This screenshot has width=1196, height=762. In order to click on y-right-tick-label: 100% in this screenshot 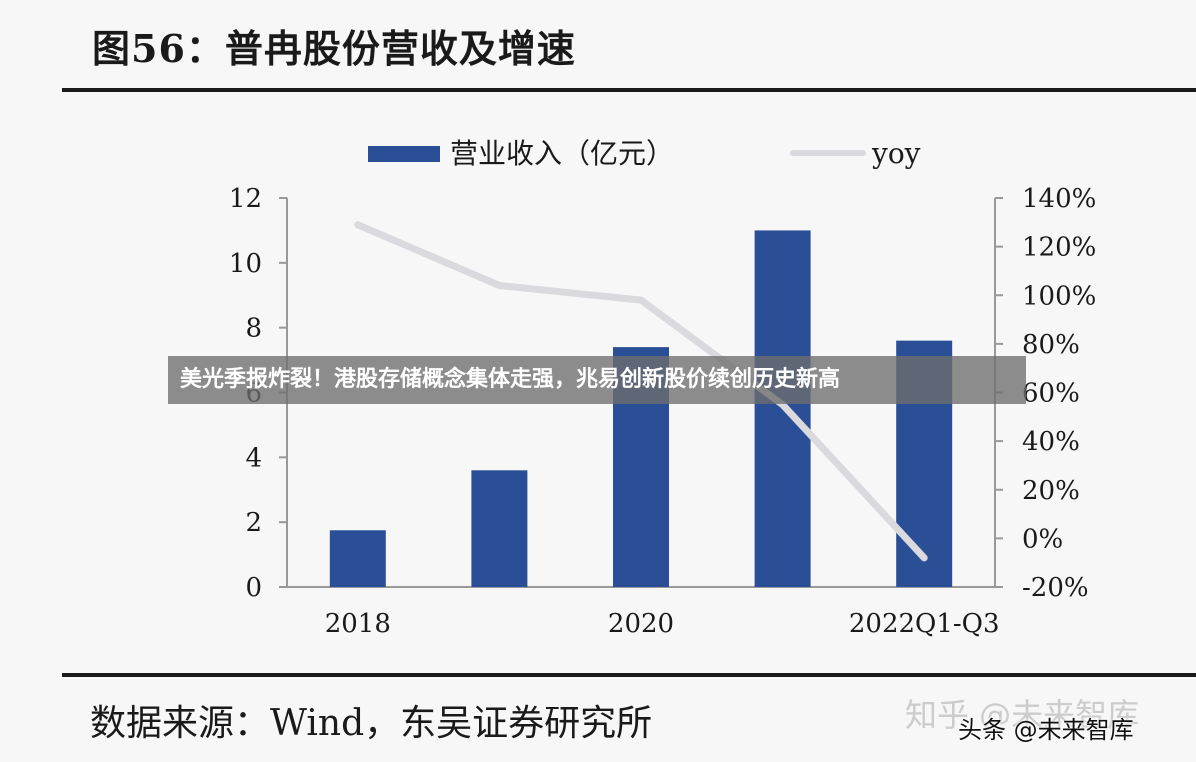, I will do `click(1059, 296)`.